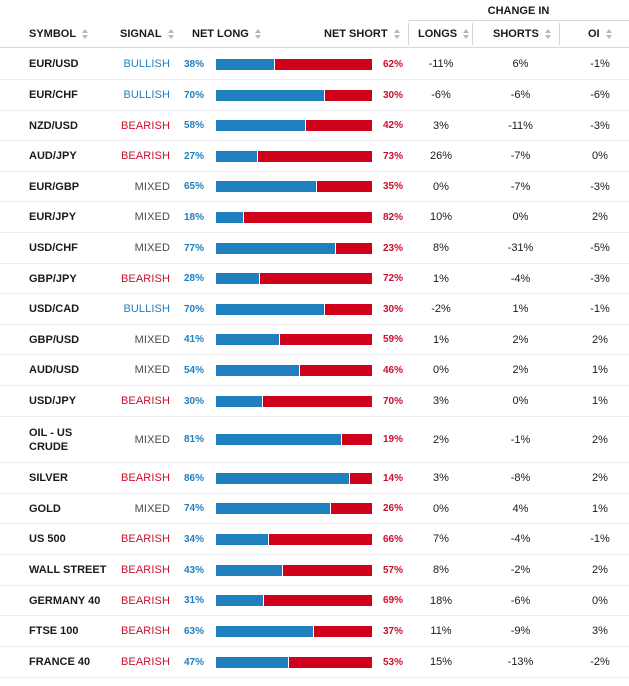  I want to click on net-short-cell: 26%, so click(392, 508).